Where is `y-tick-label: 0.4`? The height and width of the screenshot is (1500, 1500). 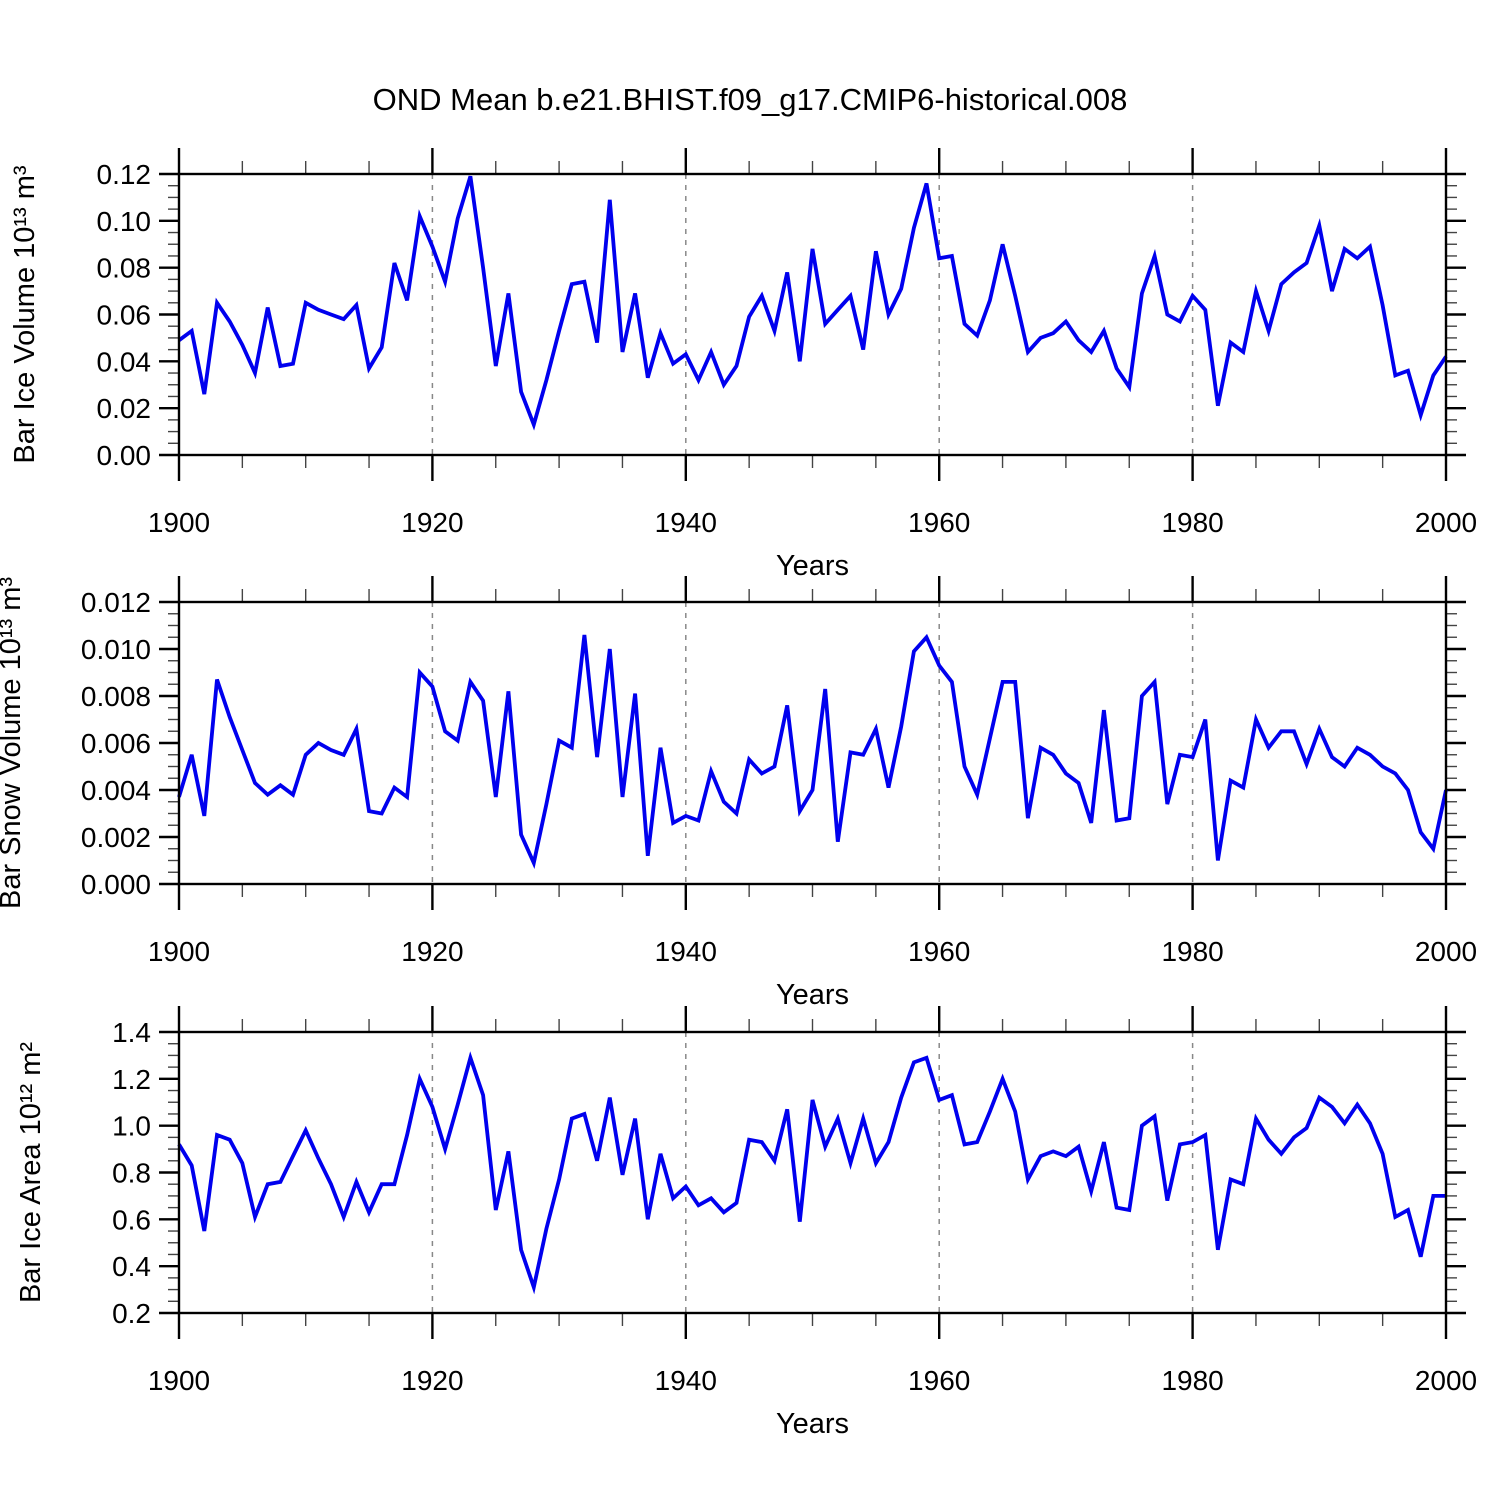 y-tick-label: 0.4 is located at coordinates (131, 1266).